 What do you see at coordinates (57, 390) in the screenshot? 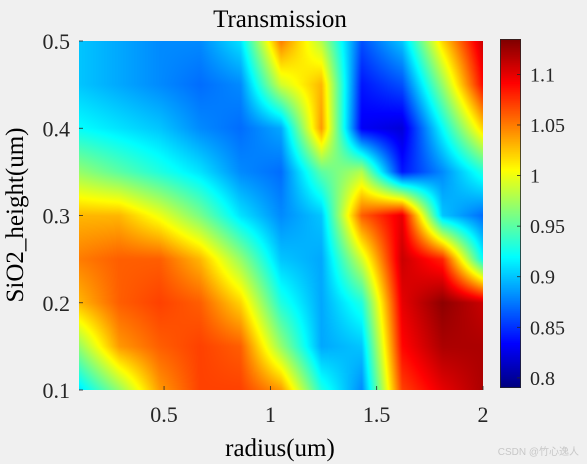
I see `y-tick-label: 0.1` at bounding box center [57, 390].